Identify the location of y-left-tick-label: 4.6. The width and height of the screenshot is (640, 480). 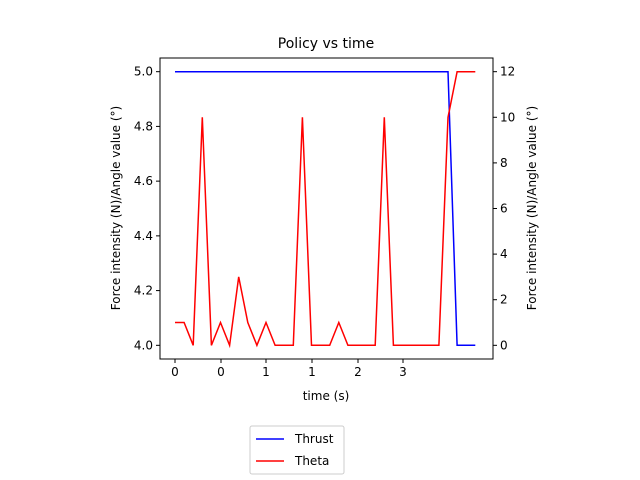
(143, 181).